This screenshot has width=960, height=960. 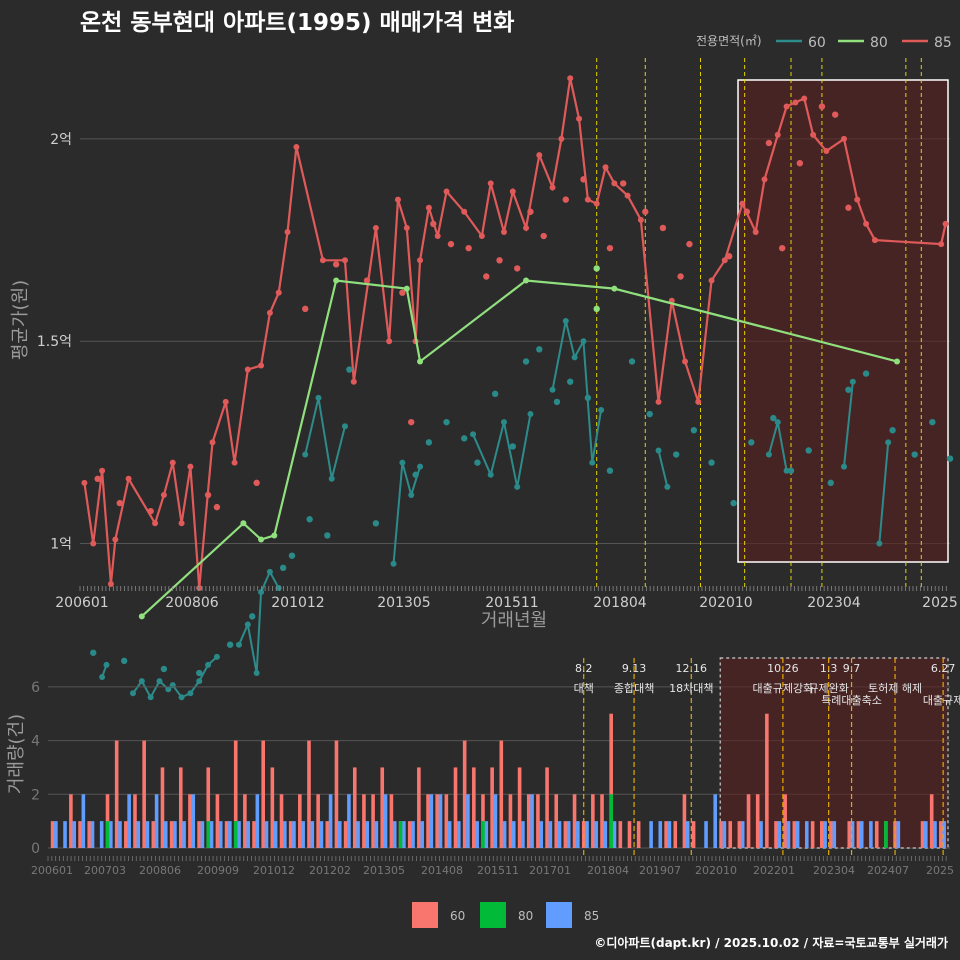 I want to click on event-date: 9.7, so click(x=852, y=668).